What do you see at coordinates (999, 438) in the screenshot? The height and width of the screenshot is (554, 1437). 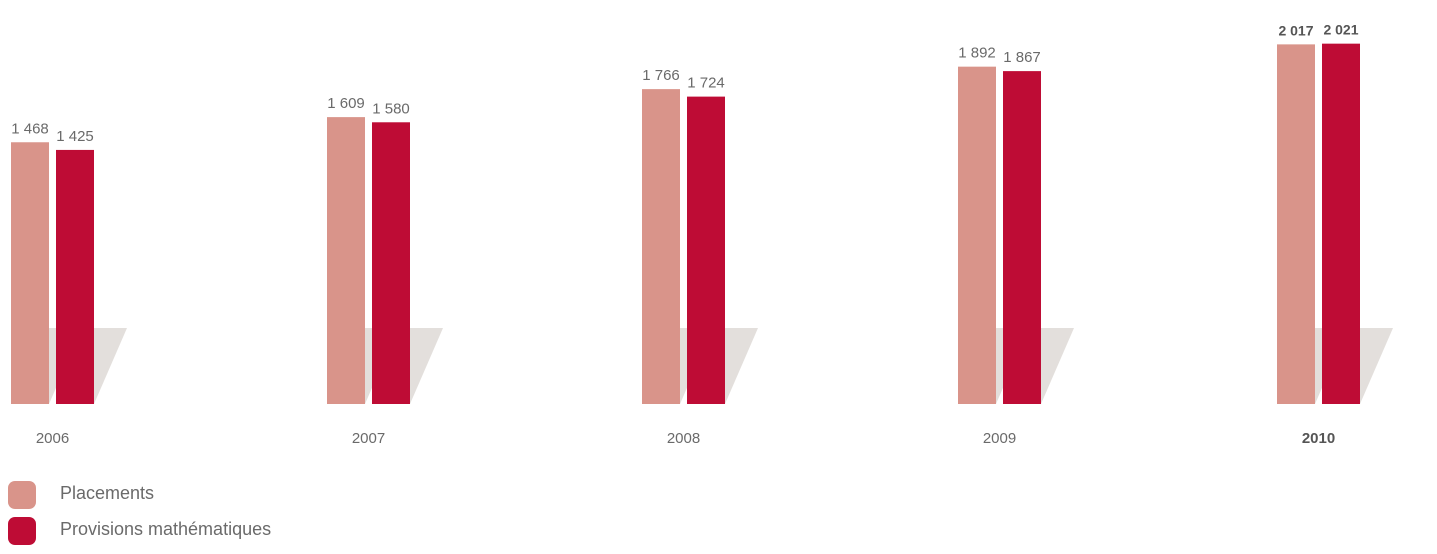 I see `x-tick-label-2009: 2009` at bounding box center [999, 438].